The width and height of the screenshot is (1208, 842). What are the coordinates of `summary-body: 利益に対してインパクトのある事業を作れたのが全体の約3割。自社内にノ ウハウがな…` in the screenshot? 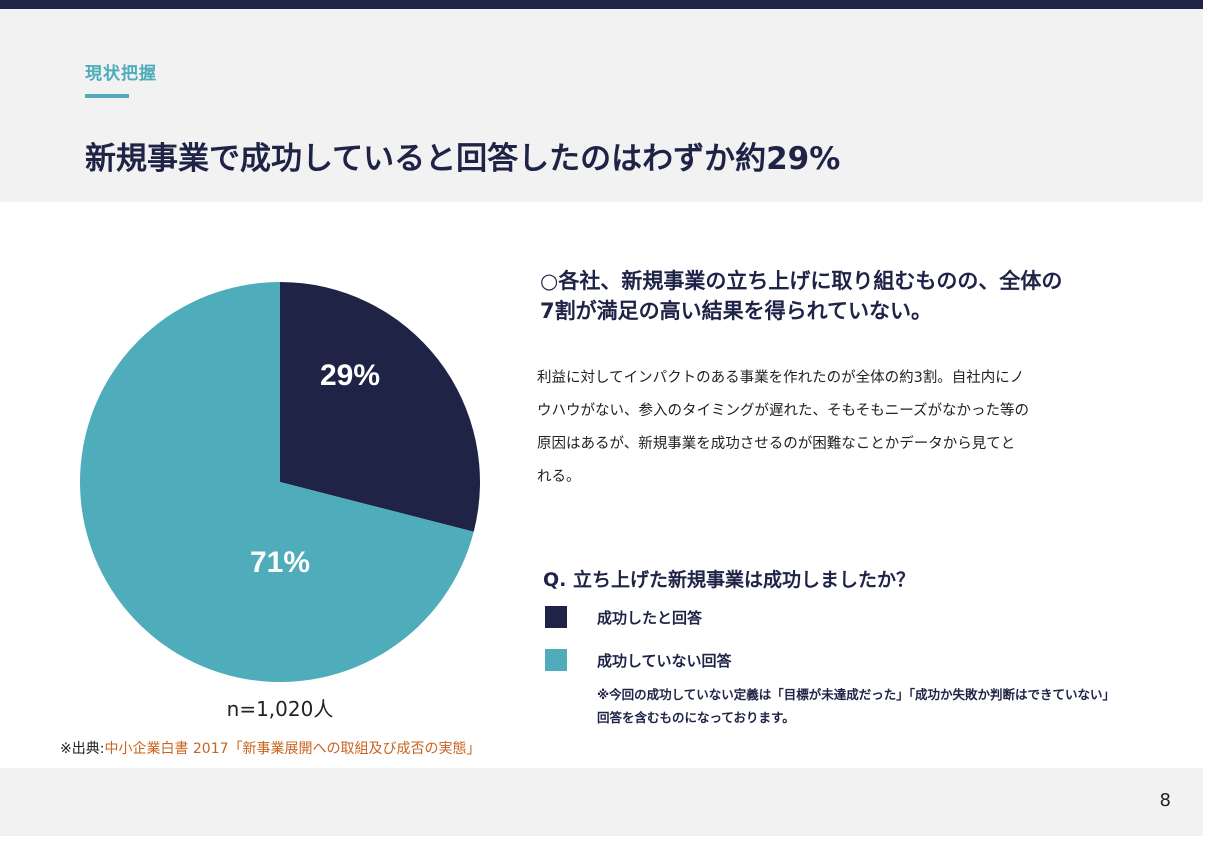 It's located at (832, 428).